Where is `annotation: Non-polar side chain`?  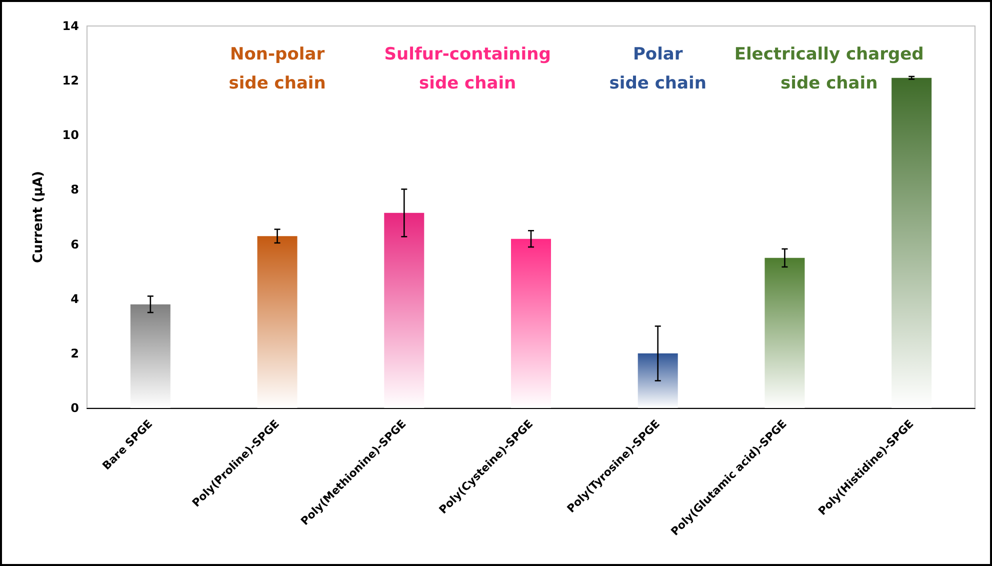
annotation: Non-polar side chain is located at coordinates (277, 69).